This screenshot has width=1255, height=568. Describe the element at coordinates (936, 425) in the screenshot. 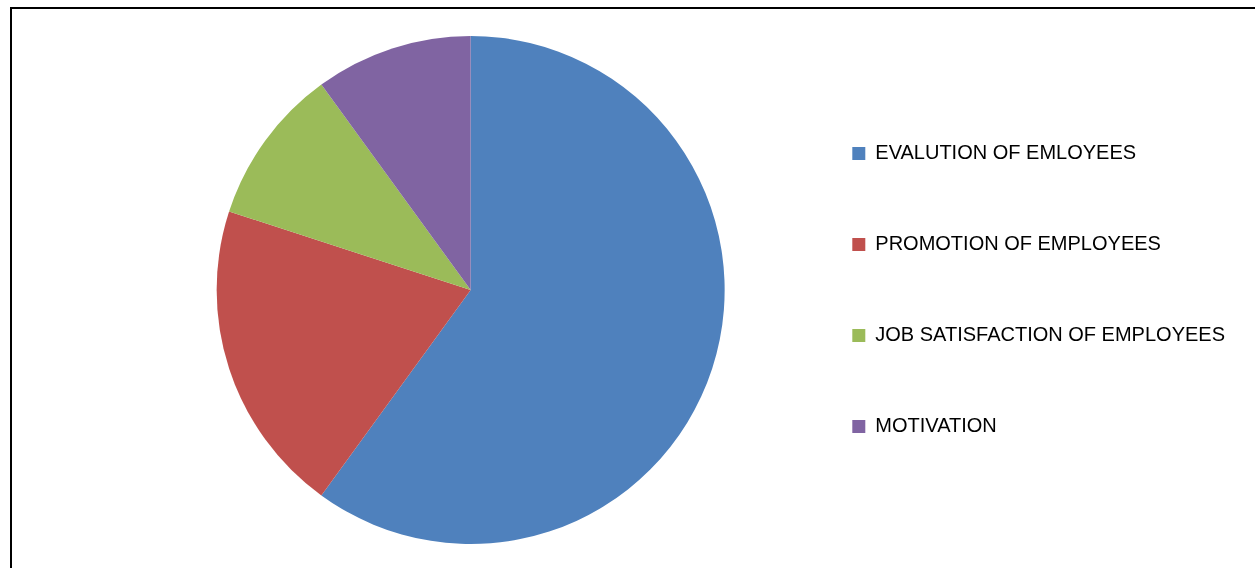

I see `legend-label: MOTIVATION` at that location.